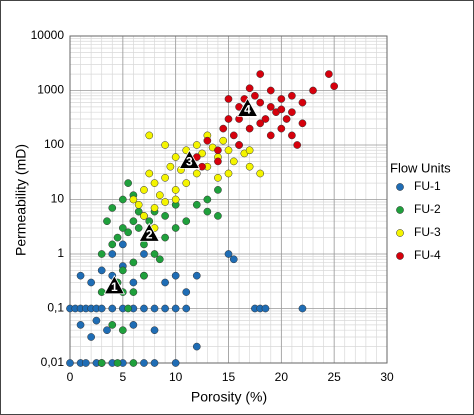 This screenshot has width=474, height=415. What do you see at coordinates (247, 110) in the screenshot?
I see `annotation-label: 4` at bounding box center [247, 110].